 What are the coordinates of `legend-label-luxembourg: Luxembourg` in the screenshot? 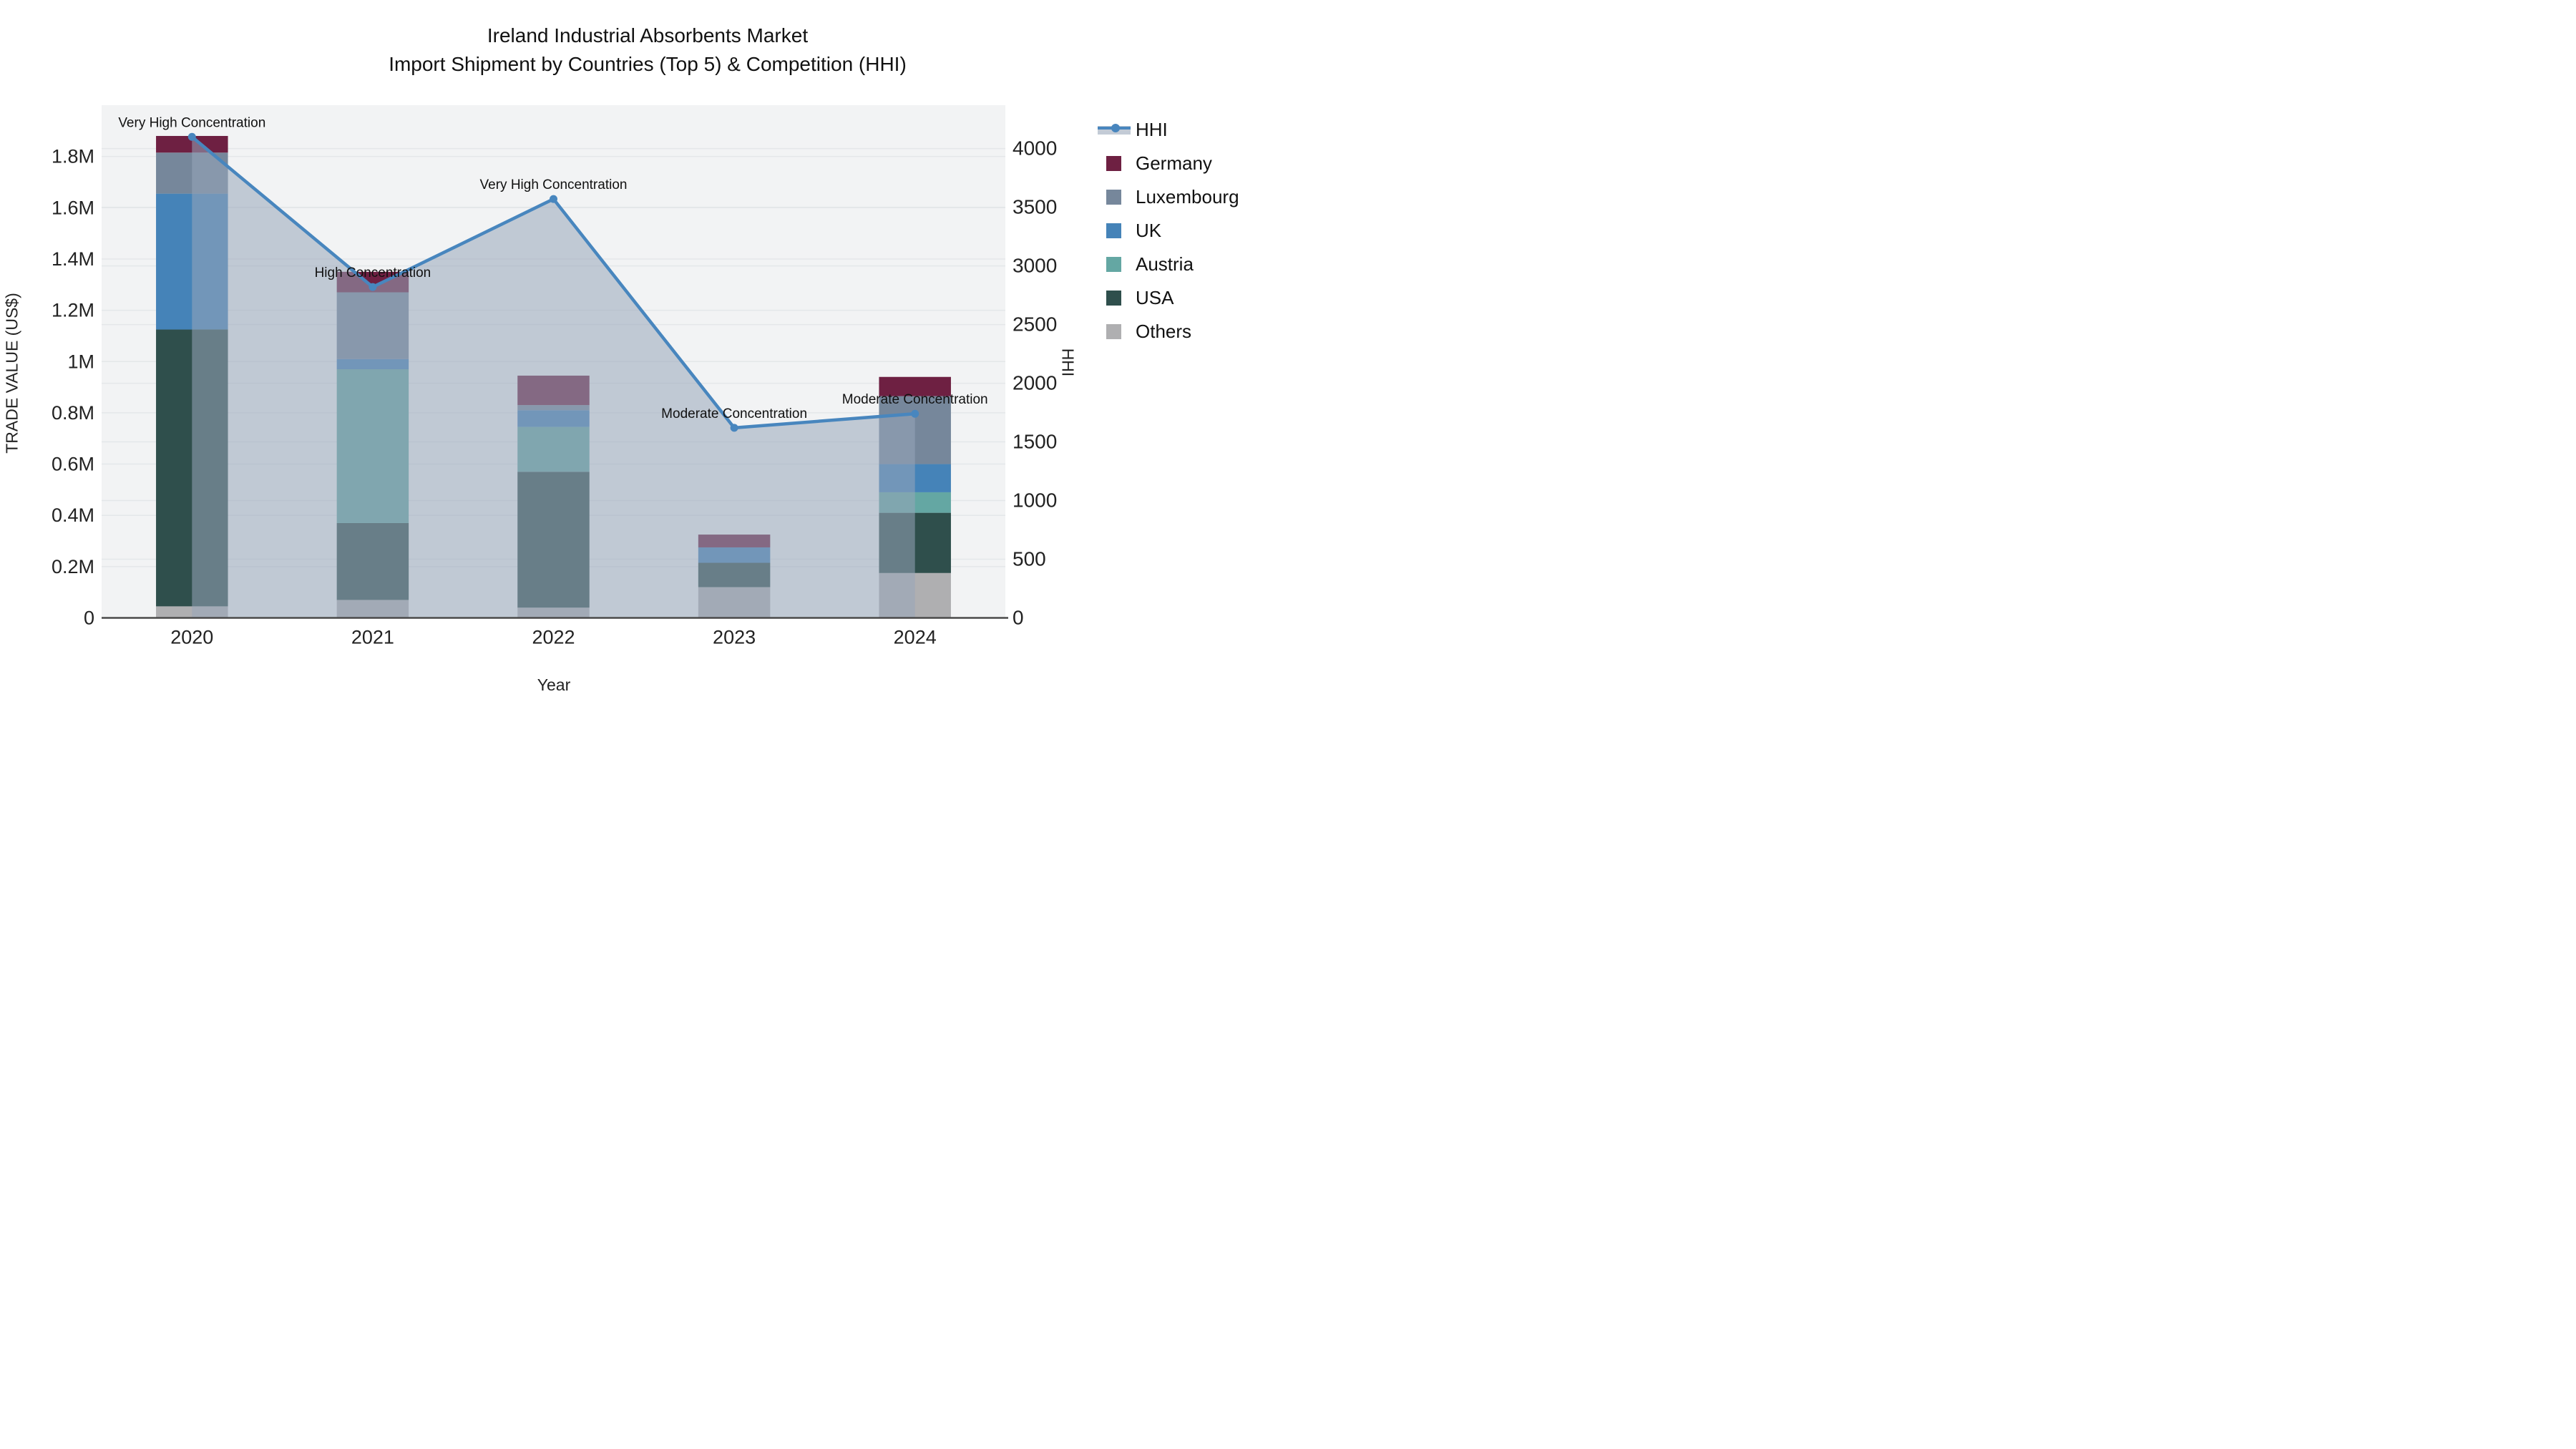 It's located at (1187, 197).